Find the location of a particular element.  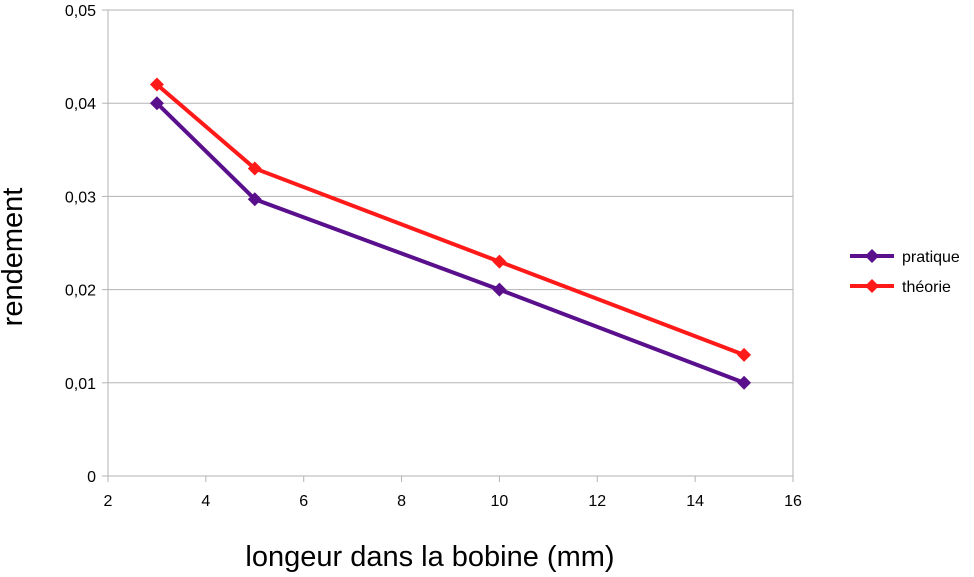

x-tick-label: 16 is located at coordinates (793, 501).